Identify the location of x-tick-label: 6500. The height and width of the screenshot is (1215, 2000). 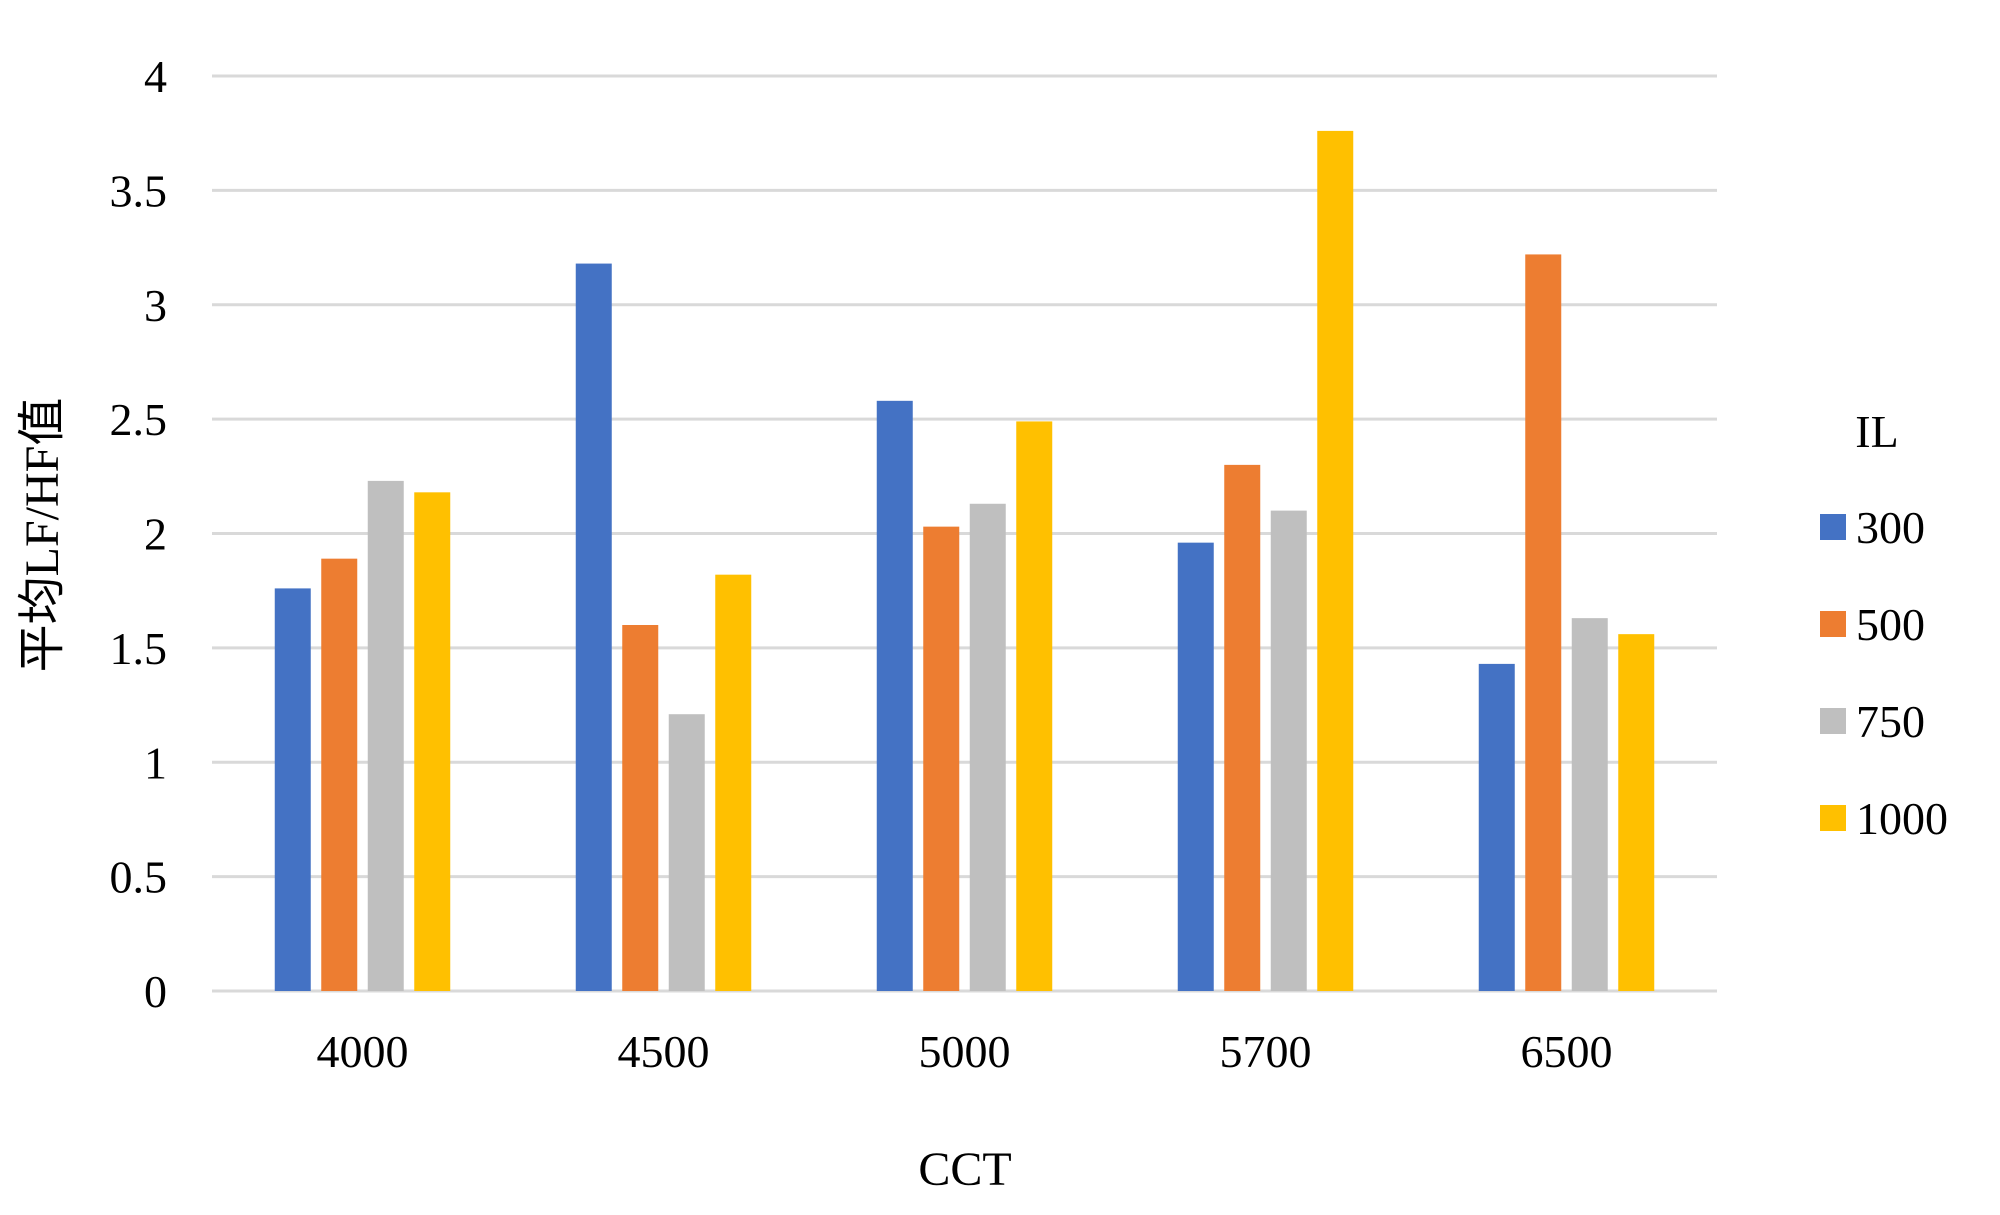
(1567, 1051).